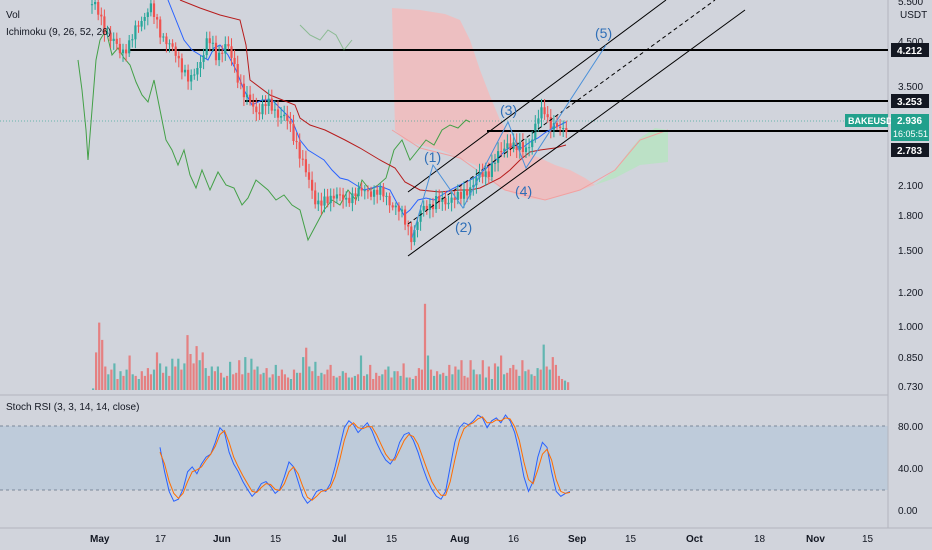 This screenshot has height=550, width=932. I want to click on stoch-d-line, so click(365, 458).